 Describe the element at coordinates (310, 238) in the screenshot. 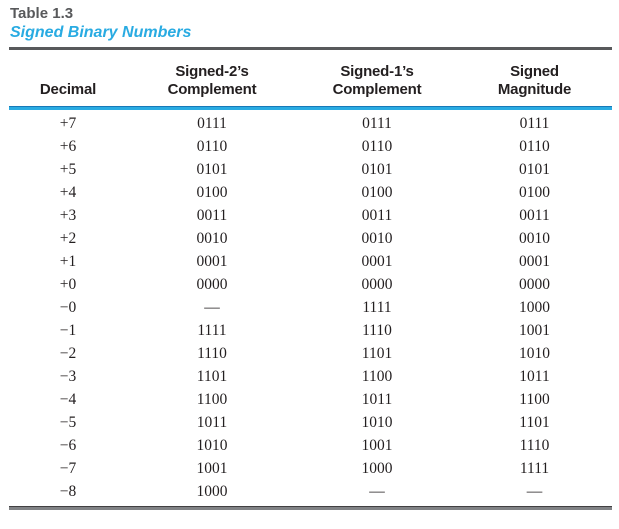

I see `table-row: +2 0010 0010 0010` at that location.